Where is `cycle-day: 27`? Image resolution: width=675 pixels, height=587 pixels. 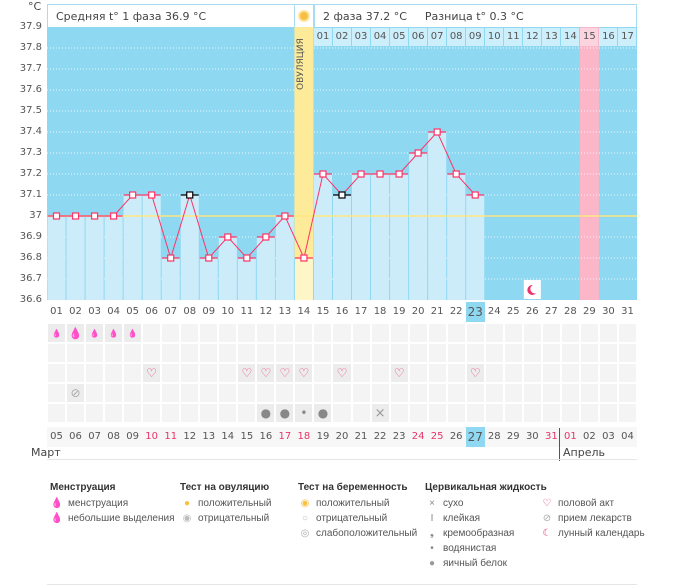 cycle-day: 27 is located at coordinates (551, 311).